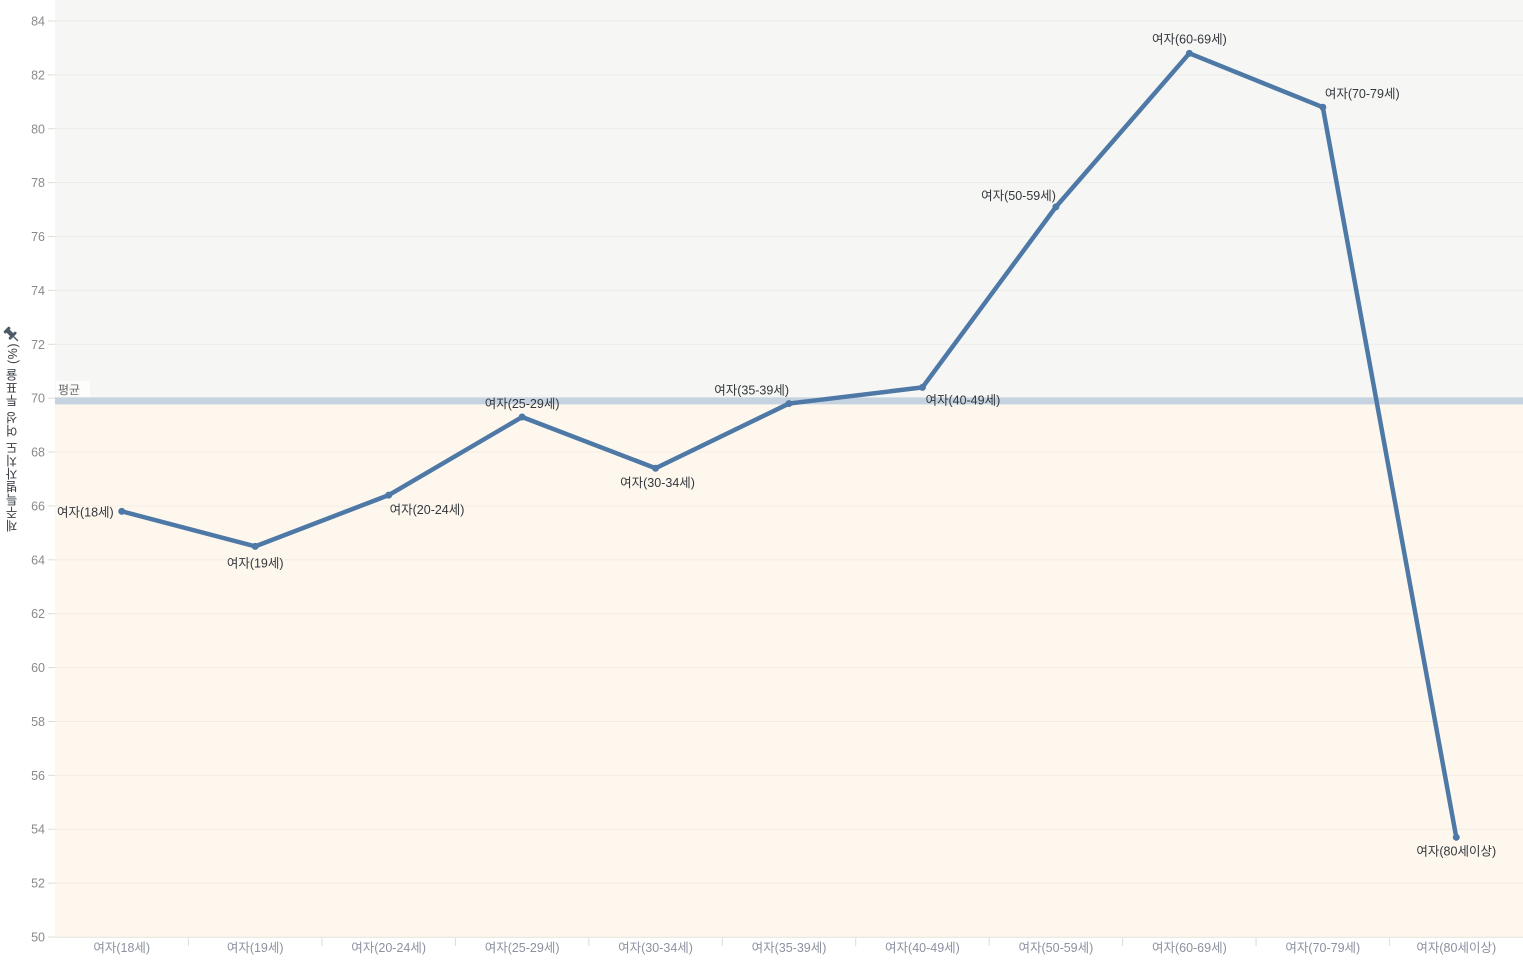 This screenshot has height=960, width=1523. I want to click on y-axis-title: 제주특별자치도 여성 투표율 (%), so click(12, 437).